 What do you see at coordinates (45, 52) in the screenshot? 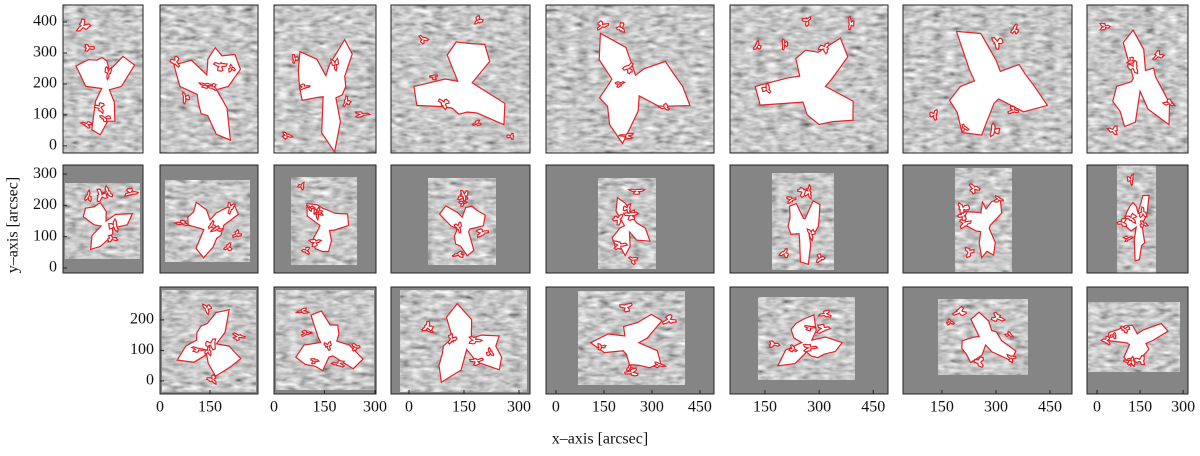
I see `y-tick-label: 300` at bounding box center [45, 52].